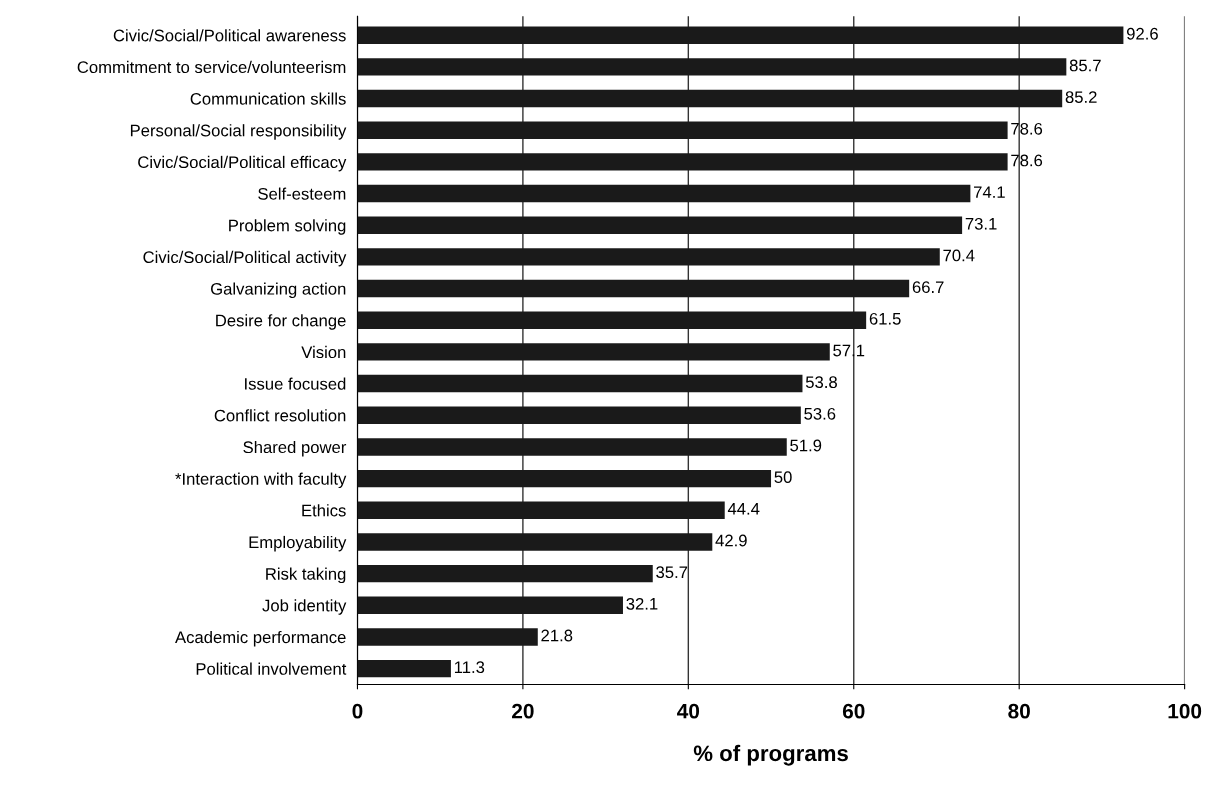 Image resolution: width=1220 pixels, height=810 pixels. What do you see at coordinates (821, 382) in the screenshot?
I see `data-label: 53.8` at bounding box center [821, 382].